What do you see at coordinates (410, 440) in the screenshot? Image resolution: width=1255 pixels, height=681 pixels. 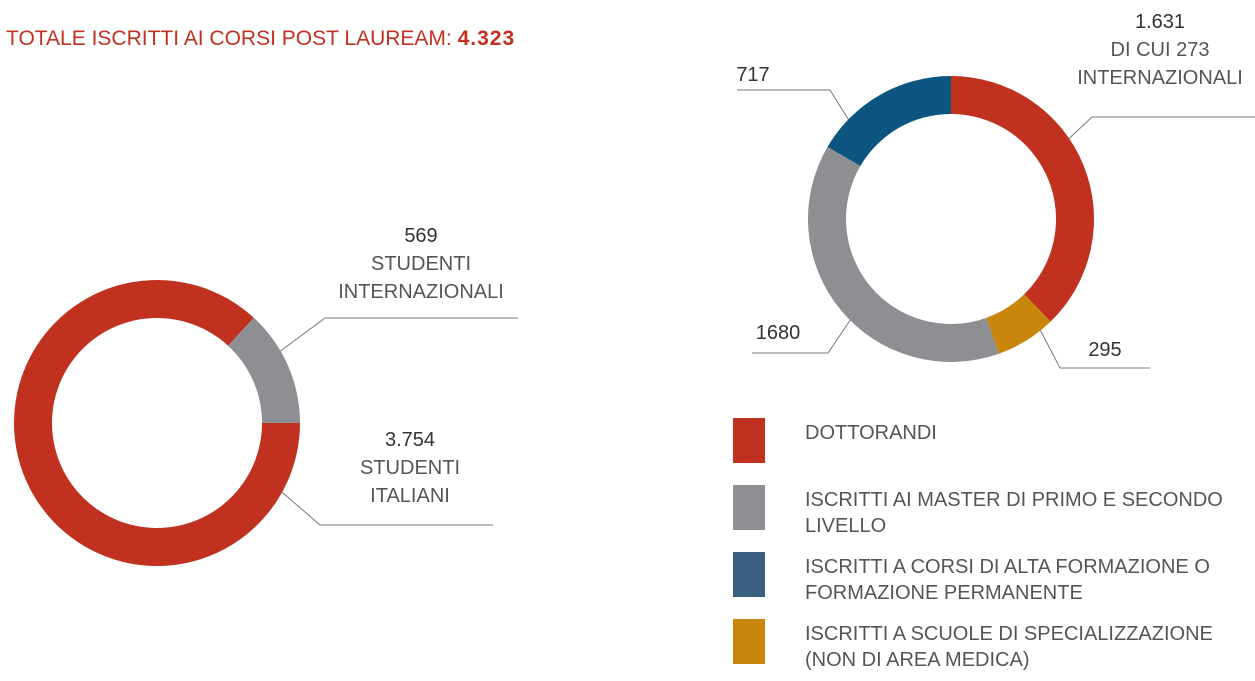 I see `value-label: 3.754` at bounding box center [410, 440].